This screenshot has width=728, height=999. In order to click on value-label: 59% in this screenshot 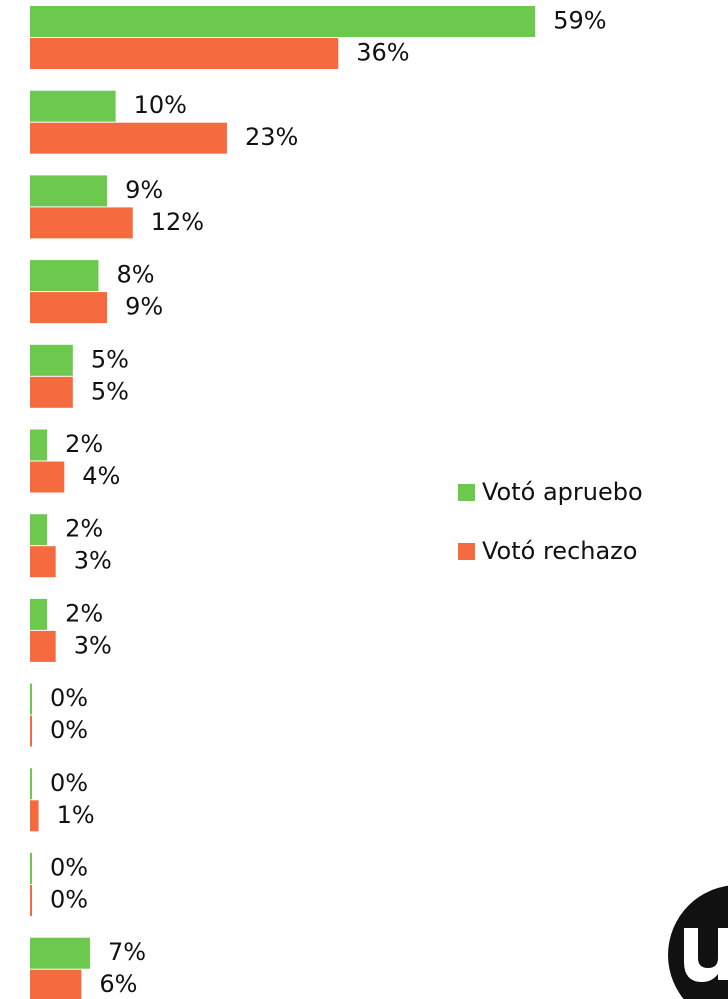, I will do `click(579, 21)`.